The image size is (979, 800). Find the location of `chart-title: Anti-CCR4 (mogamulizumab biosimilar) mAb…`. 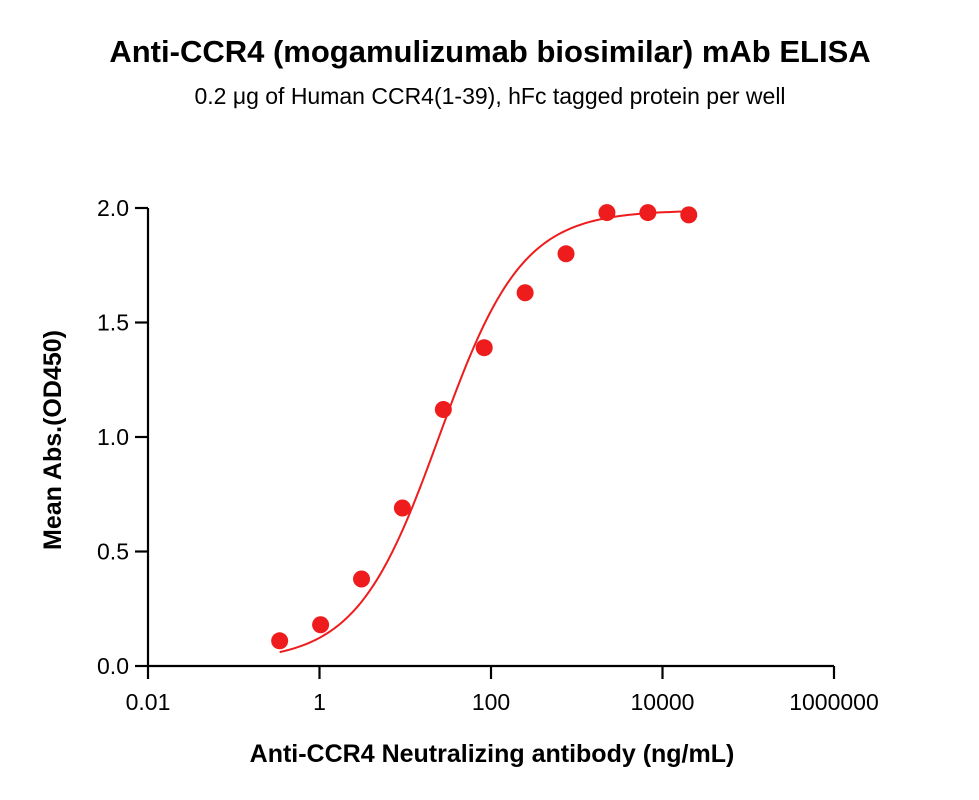

chart-title: Anti-CCR4 (mogamulizumab biosimilar) mAb… is located at coordinates (489, 51).